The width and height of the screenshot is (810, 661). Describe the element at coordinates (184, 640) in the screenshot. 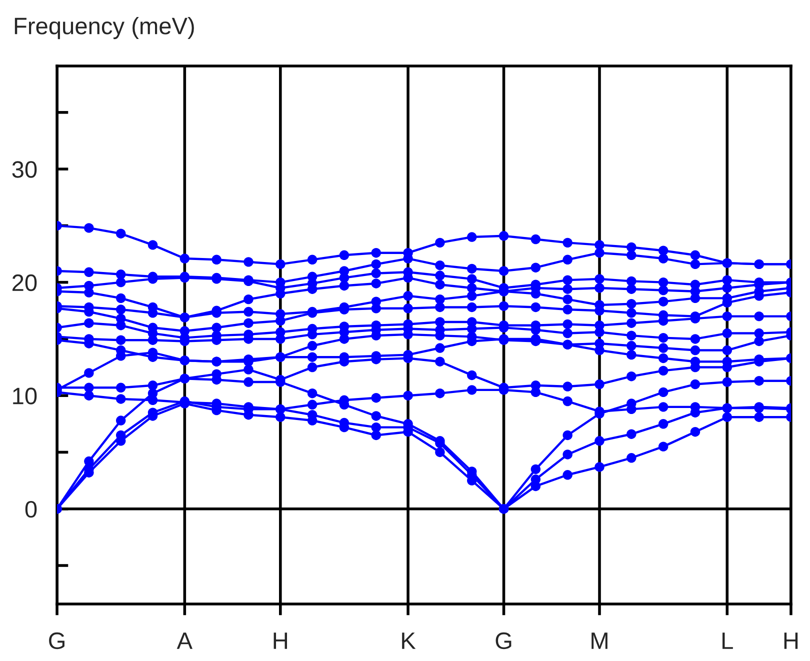

I see `x-tick-label: A` at that location.